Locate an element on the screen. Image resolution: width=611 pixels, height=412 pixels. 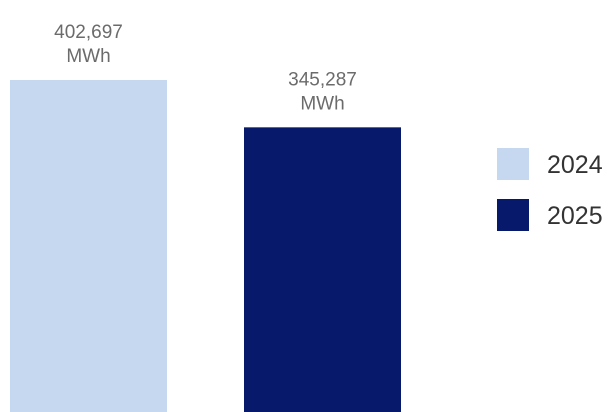
legend: 2024 2025 is located at coordinates (550, 189).